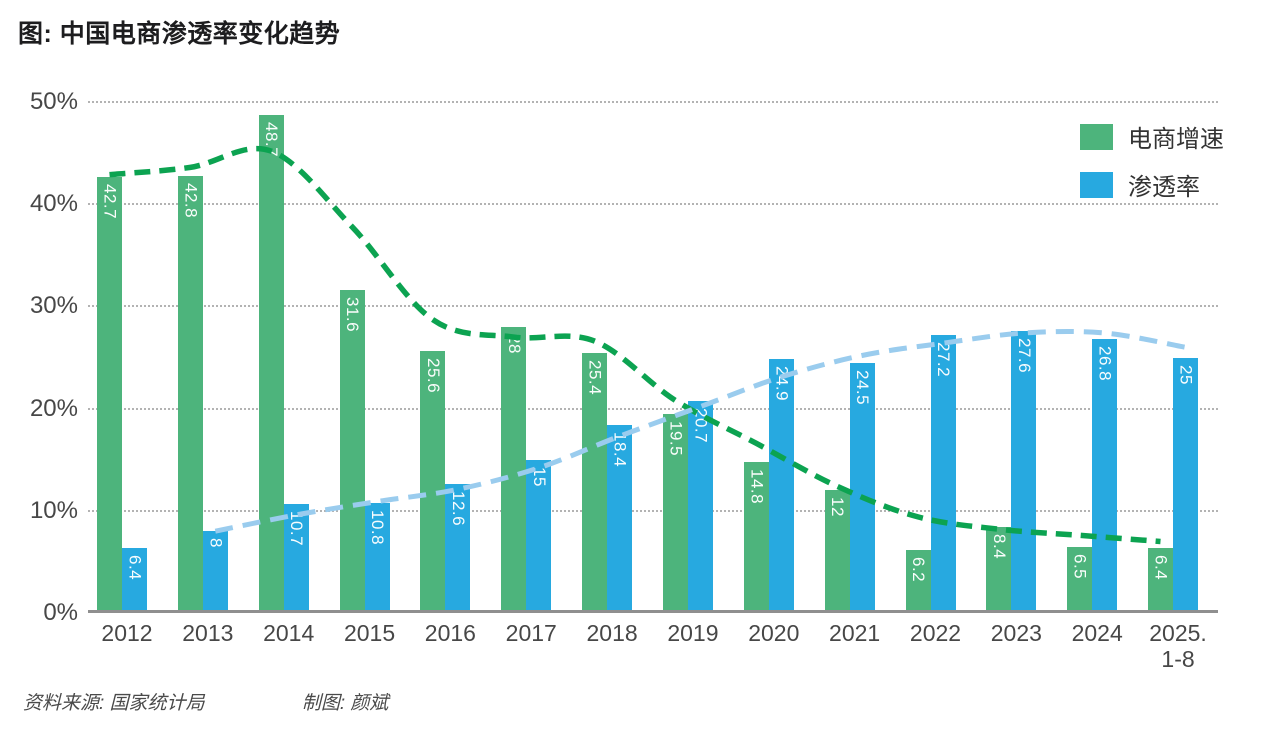  What do you see at coordinates (450, 633) in the screenshot?
I see `x-tick-label: 2016` at bounding box center [450, 633].